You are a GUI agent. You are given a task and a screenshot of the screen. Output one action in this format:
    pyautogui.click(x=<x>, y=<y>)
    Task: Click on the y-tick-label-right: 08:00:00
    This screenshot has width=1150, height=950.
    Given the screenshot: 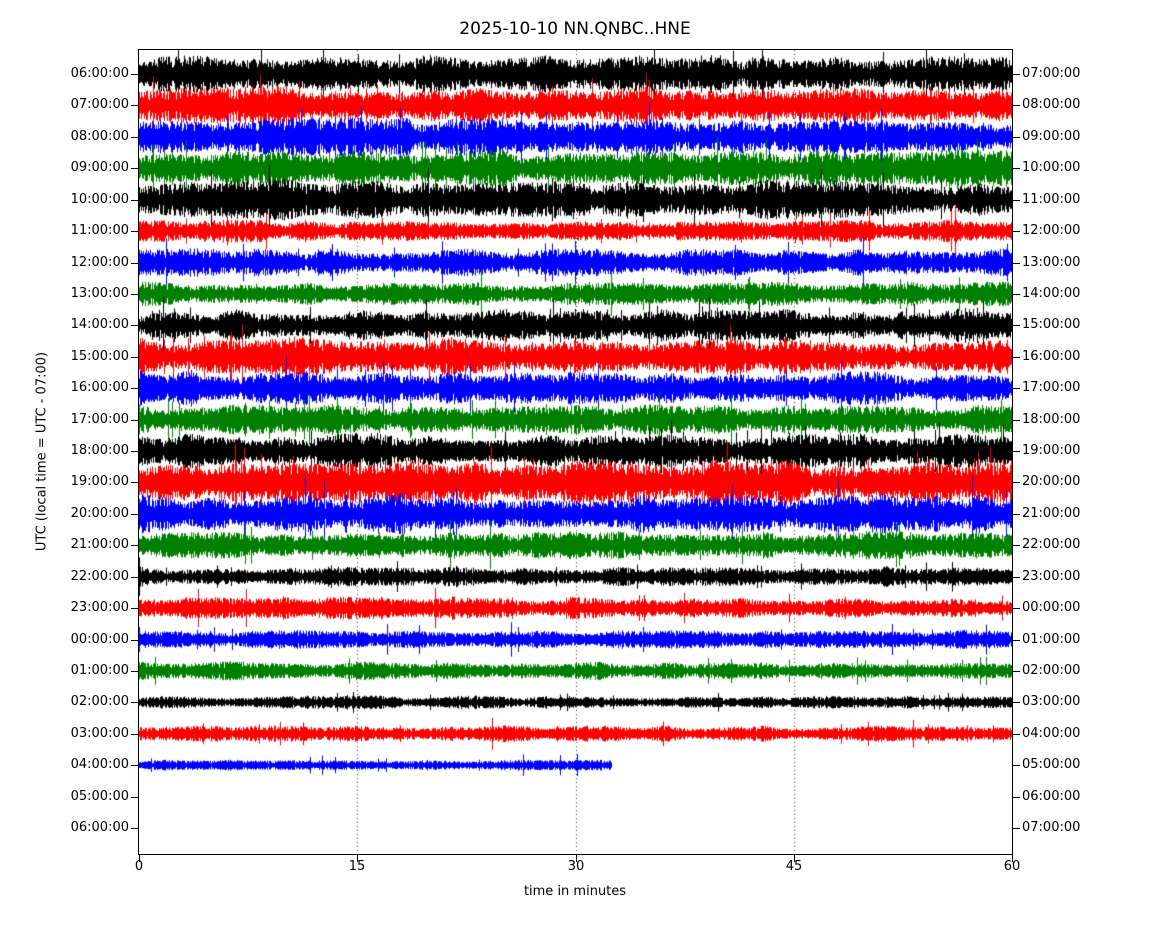 What is the action you would take?
    pyautogui.click(x=1051, y=104)
    